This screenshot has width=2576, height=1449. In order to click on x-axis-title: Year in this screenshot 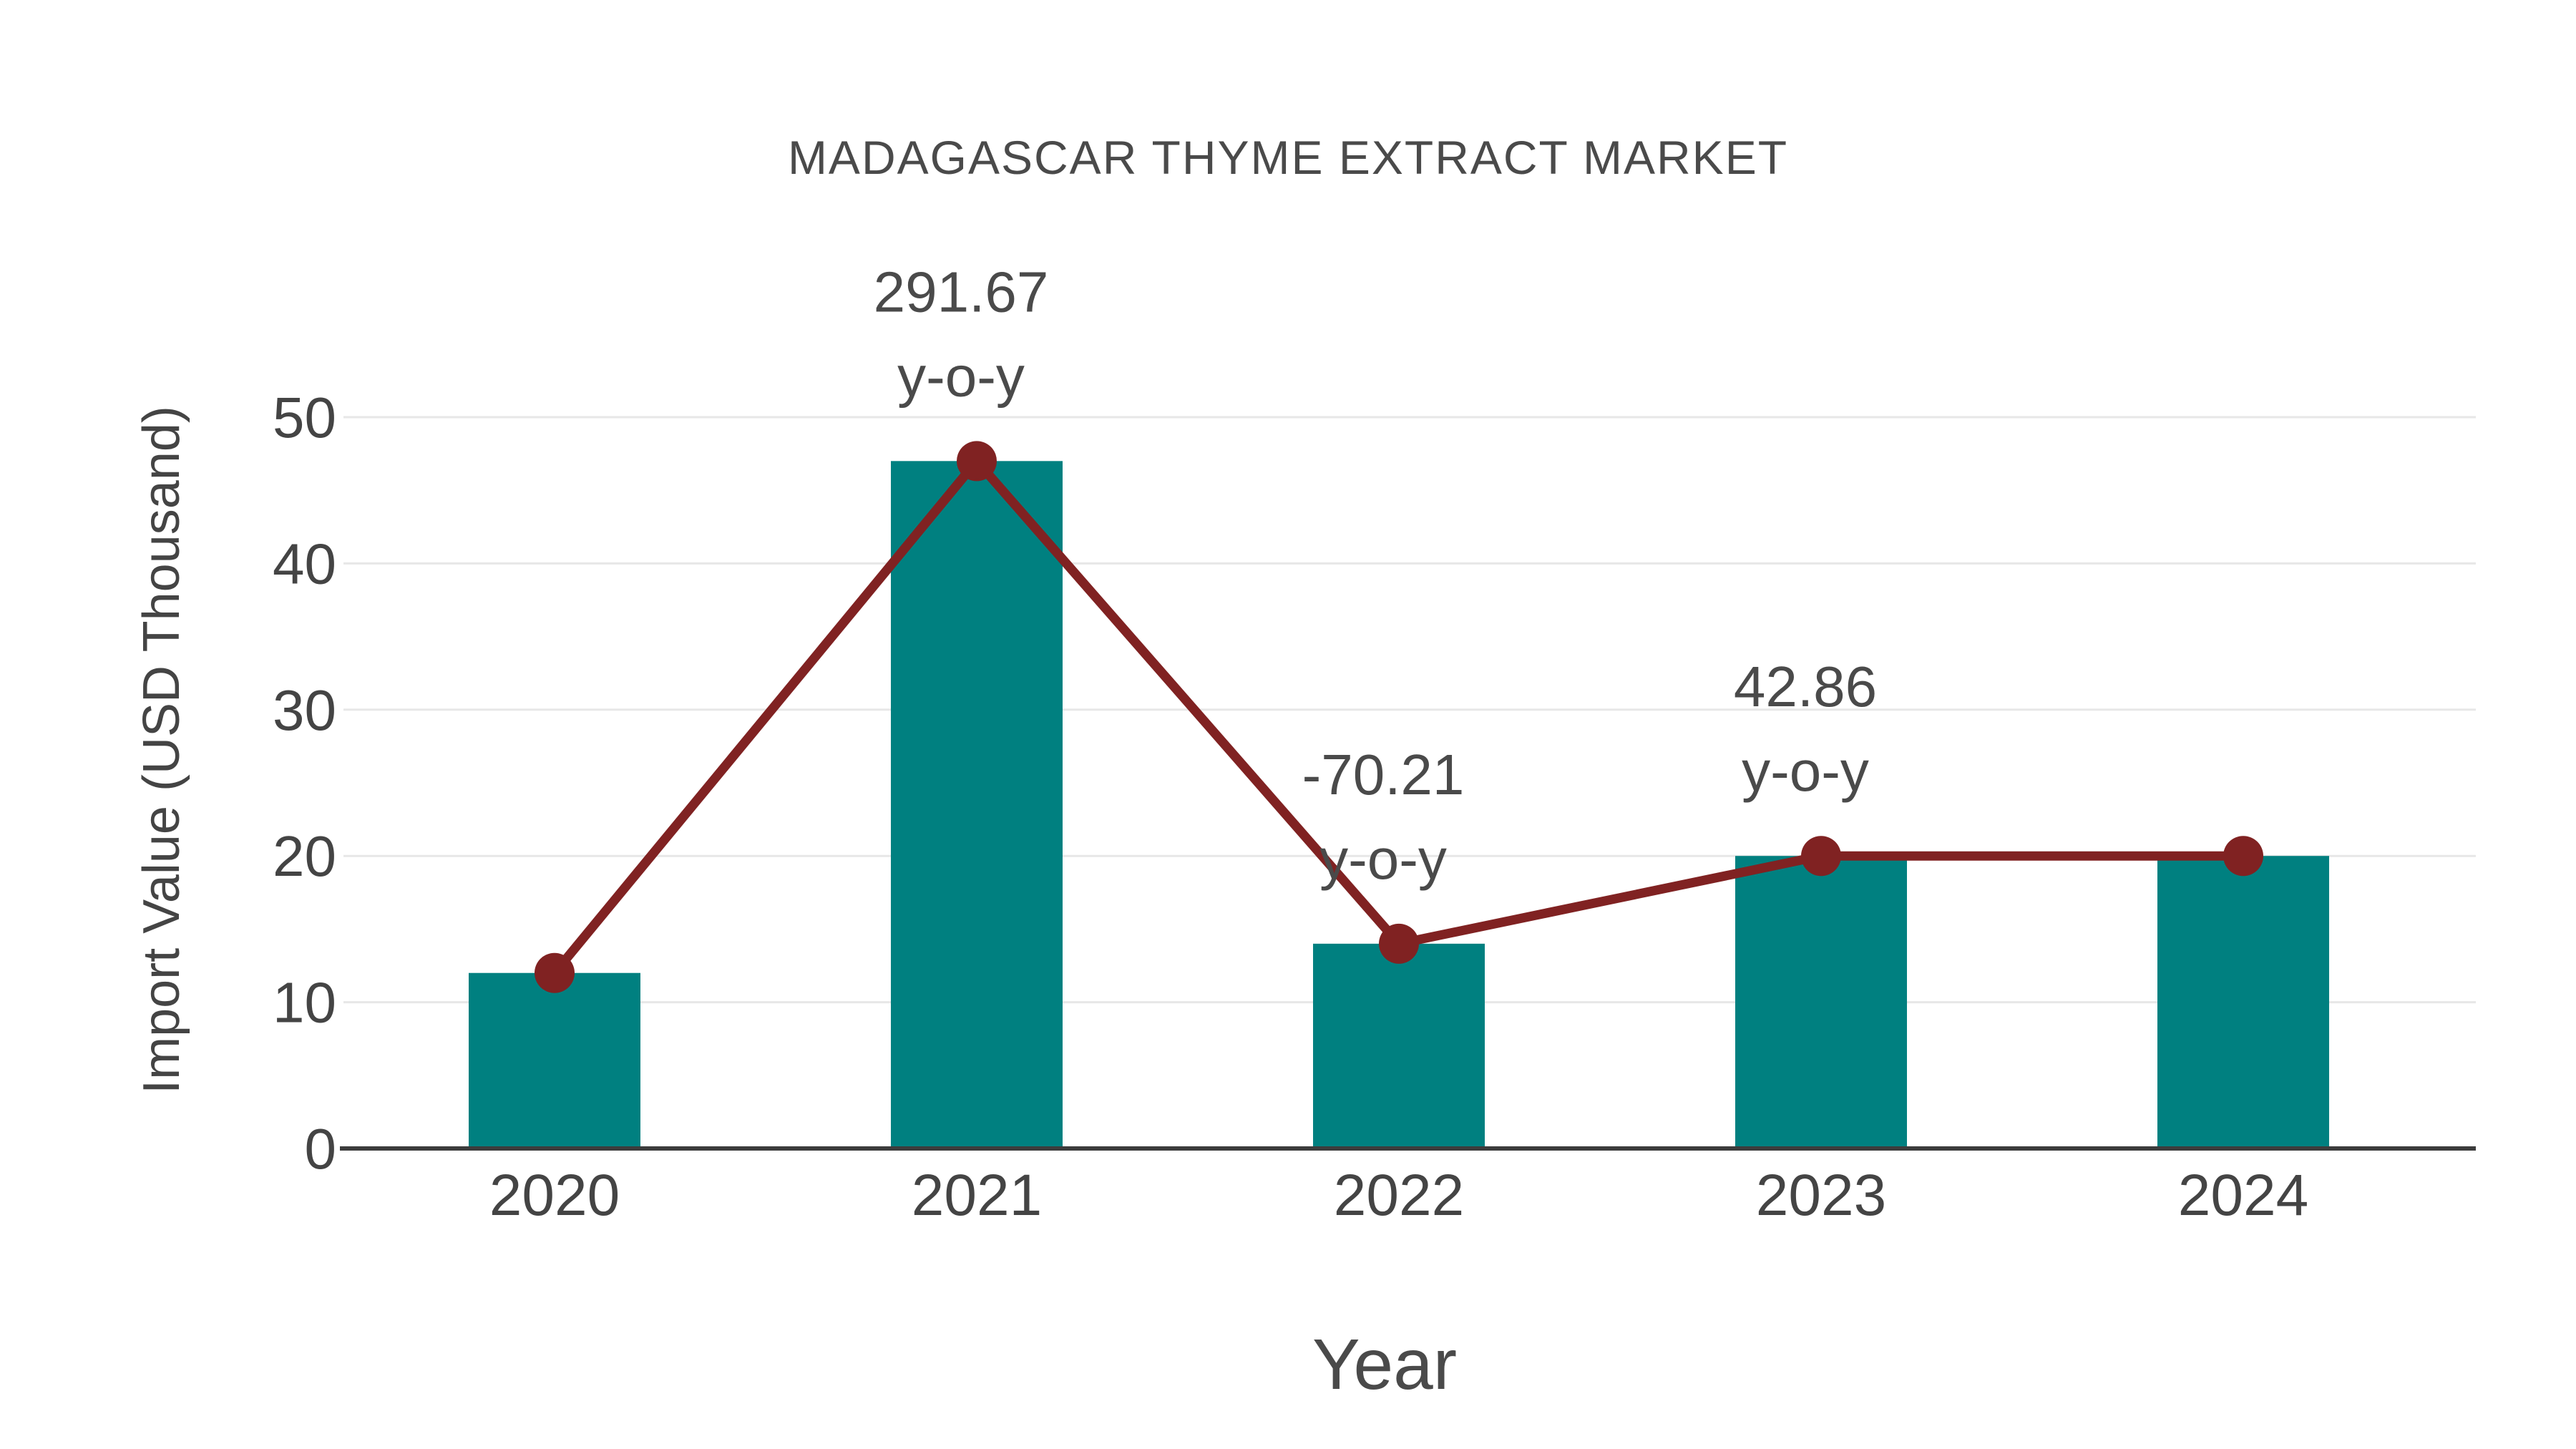, I will do `click(1384, 1364)`.